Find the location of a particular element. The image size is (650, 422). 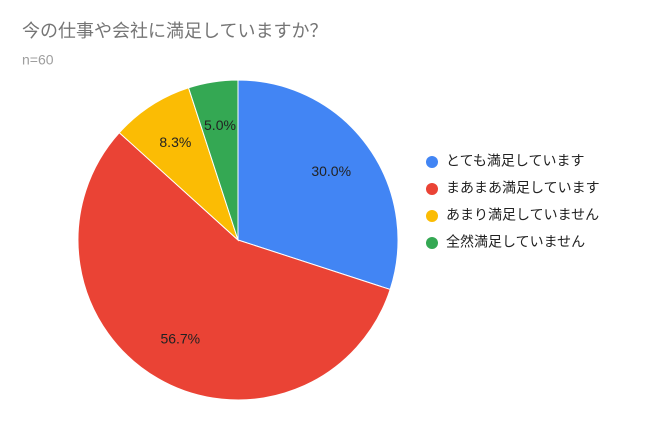

data-label: 56.7% is located at coordinates (180, 338).